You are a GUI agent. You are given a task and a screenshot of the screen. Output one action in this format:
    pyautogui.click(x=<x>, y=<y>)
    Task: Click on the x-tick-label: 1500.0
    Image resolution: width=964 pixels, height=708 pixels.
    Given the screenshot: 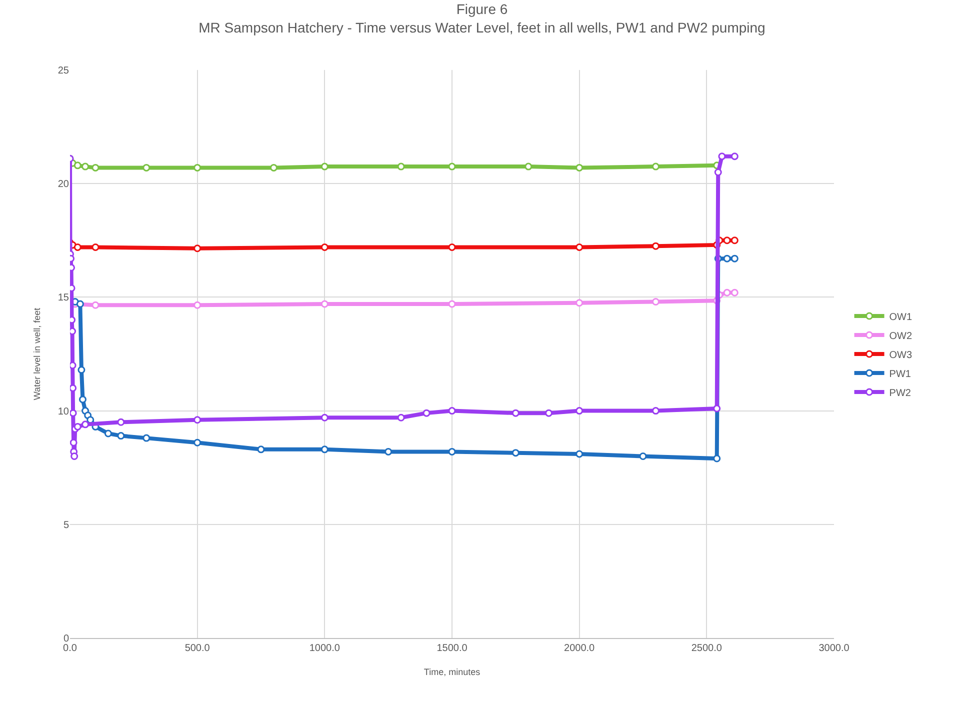 What is the action you would take?
    pyautogui.click(x=452, y=648)
    